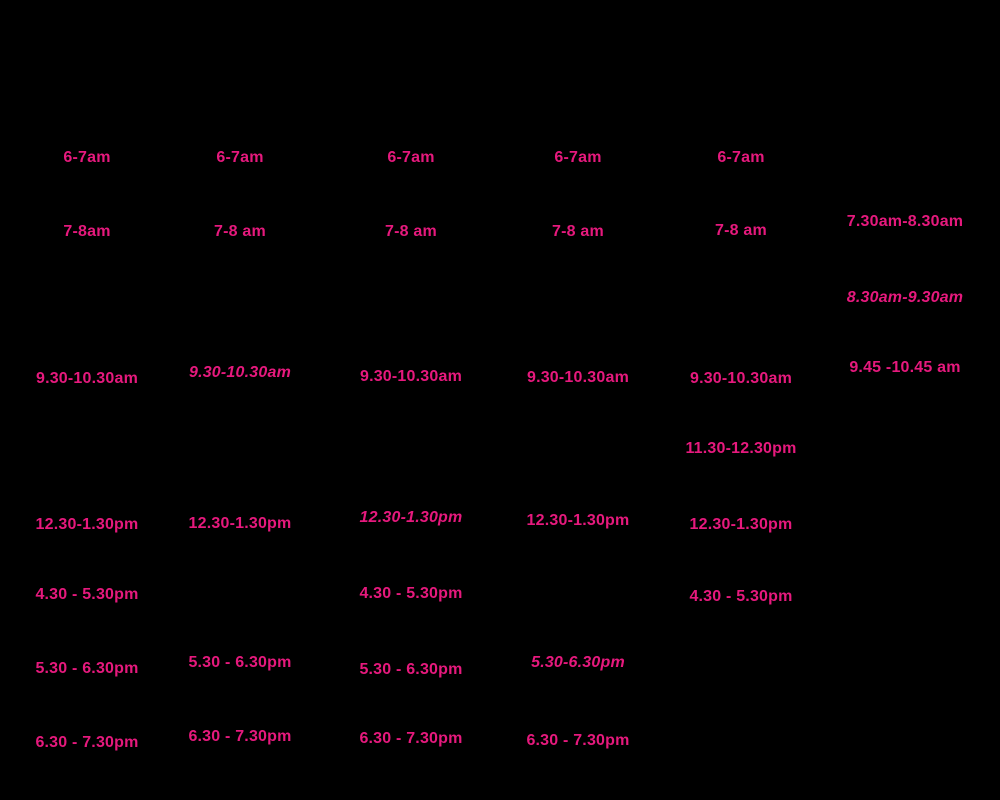 The image size is (1000, 800). I want to click on time-slot: 8.30am-9.30am, so click(905, 297).